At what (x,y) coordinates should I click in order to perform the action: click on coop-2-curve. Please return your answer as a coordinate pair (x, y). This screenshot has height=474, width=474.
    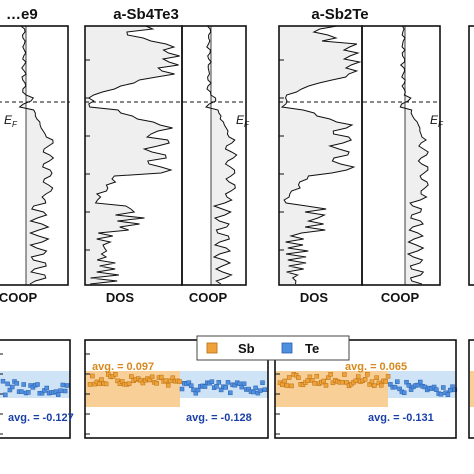
    Looking at the image, I should click on (221, 155).